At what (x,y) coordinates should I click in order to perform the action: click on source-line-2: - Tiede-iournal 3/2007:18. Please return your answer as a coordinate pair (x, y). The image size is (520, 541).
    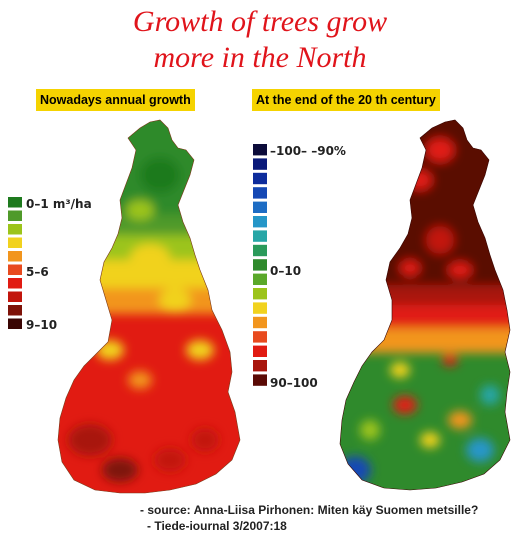
    Looking at the image, I should click on (217, 526).